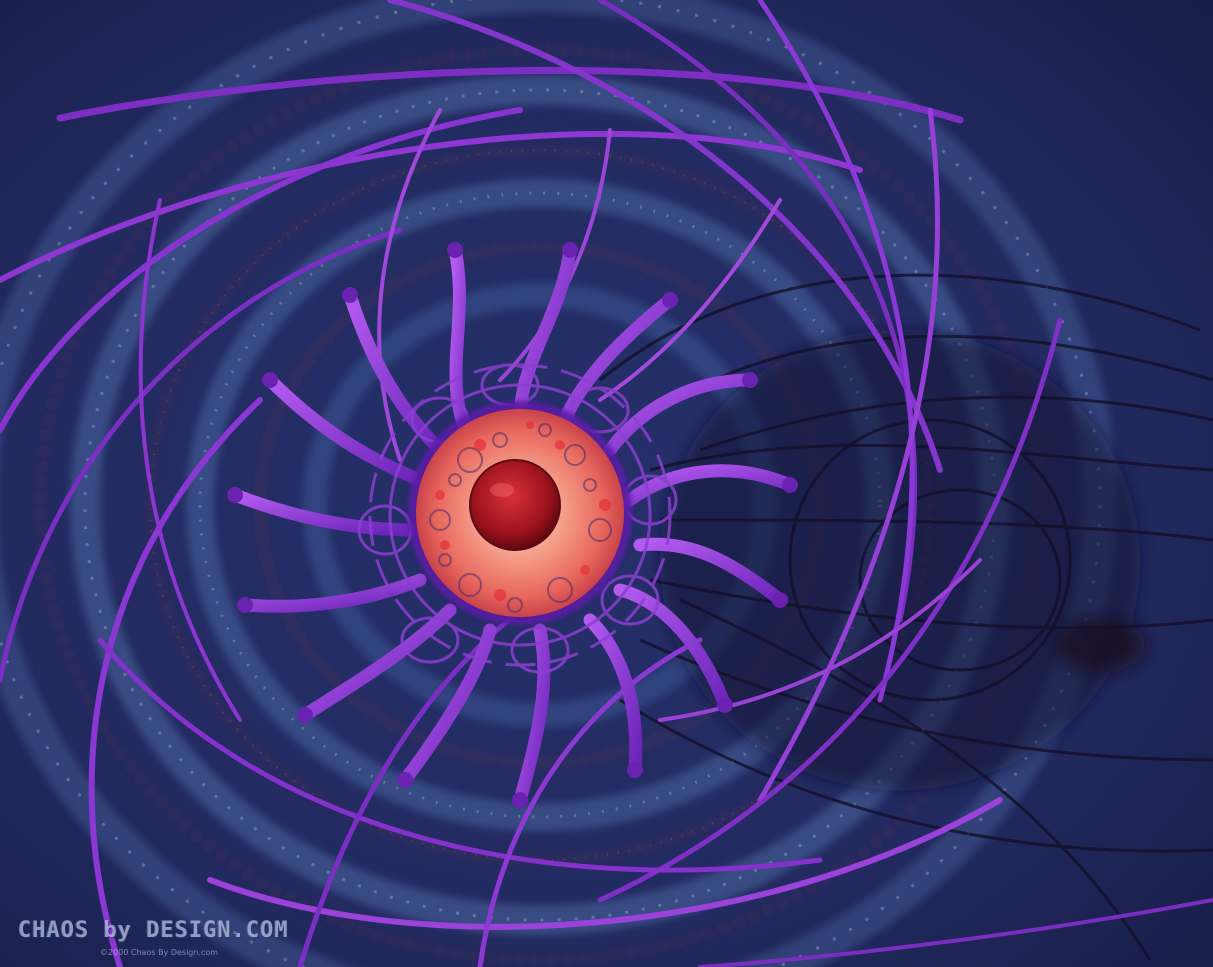 The width and height of the screenshot is (1213, 967). Describe the element at coordinates (153, 930) in the screenshot. I see `watermark-logo: CHAOS by DESIGN.COM` at that location.